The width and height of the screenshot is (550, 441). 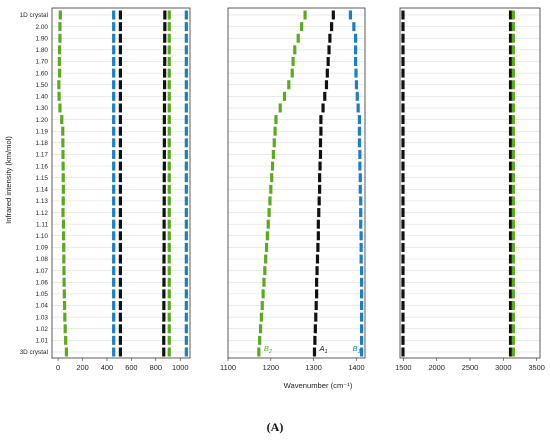 What do you see at coordinates (156, 367) in the screenshot?
I see `x-tick-label: 800` at bounding box center [156, 367].